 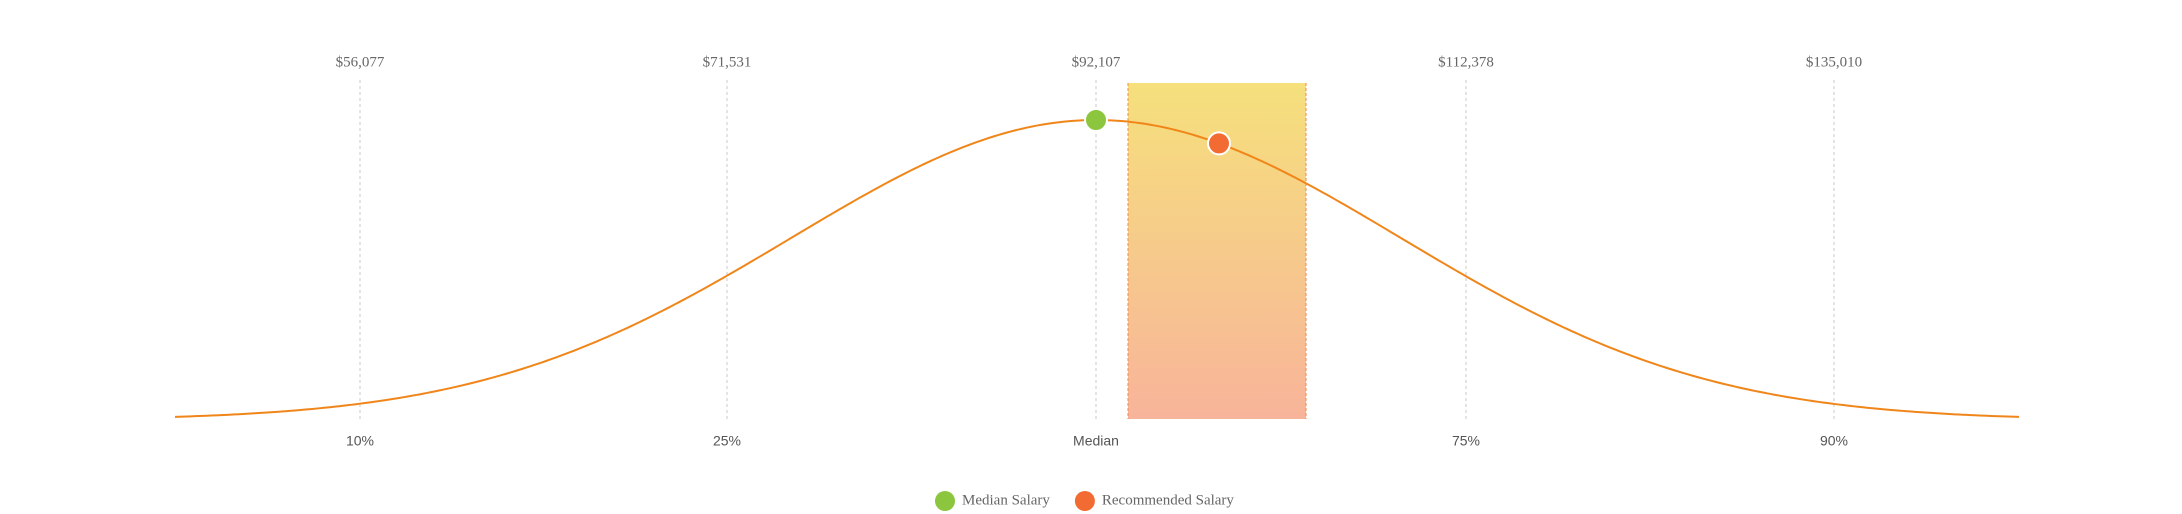 What do you see at coordinates (360, 62) in the screenshot?
I see `salary-label: $56,077` at bounding box center [360, 62].